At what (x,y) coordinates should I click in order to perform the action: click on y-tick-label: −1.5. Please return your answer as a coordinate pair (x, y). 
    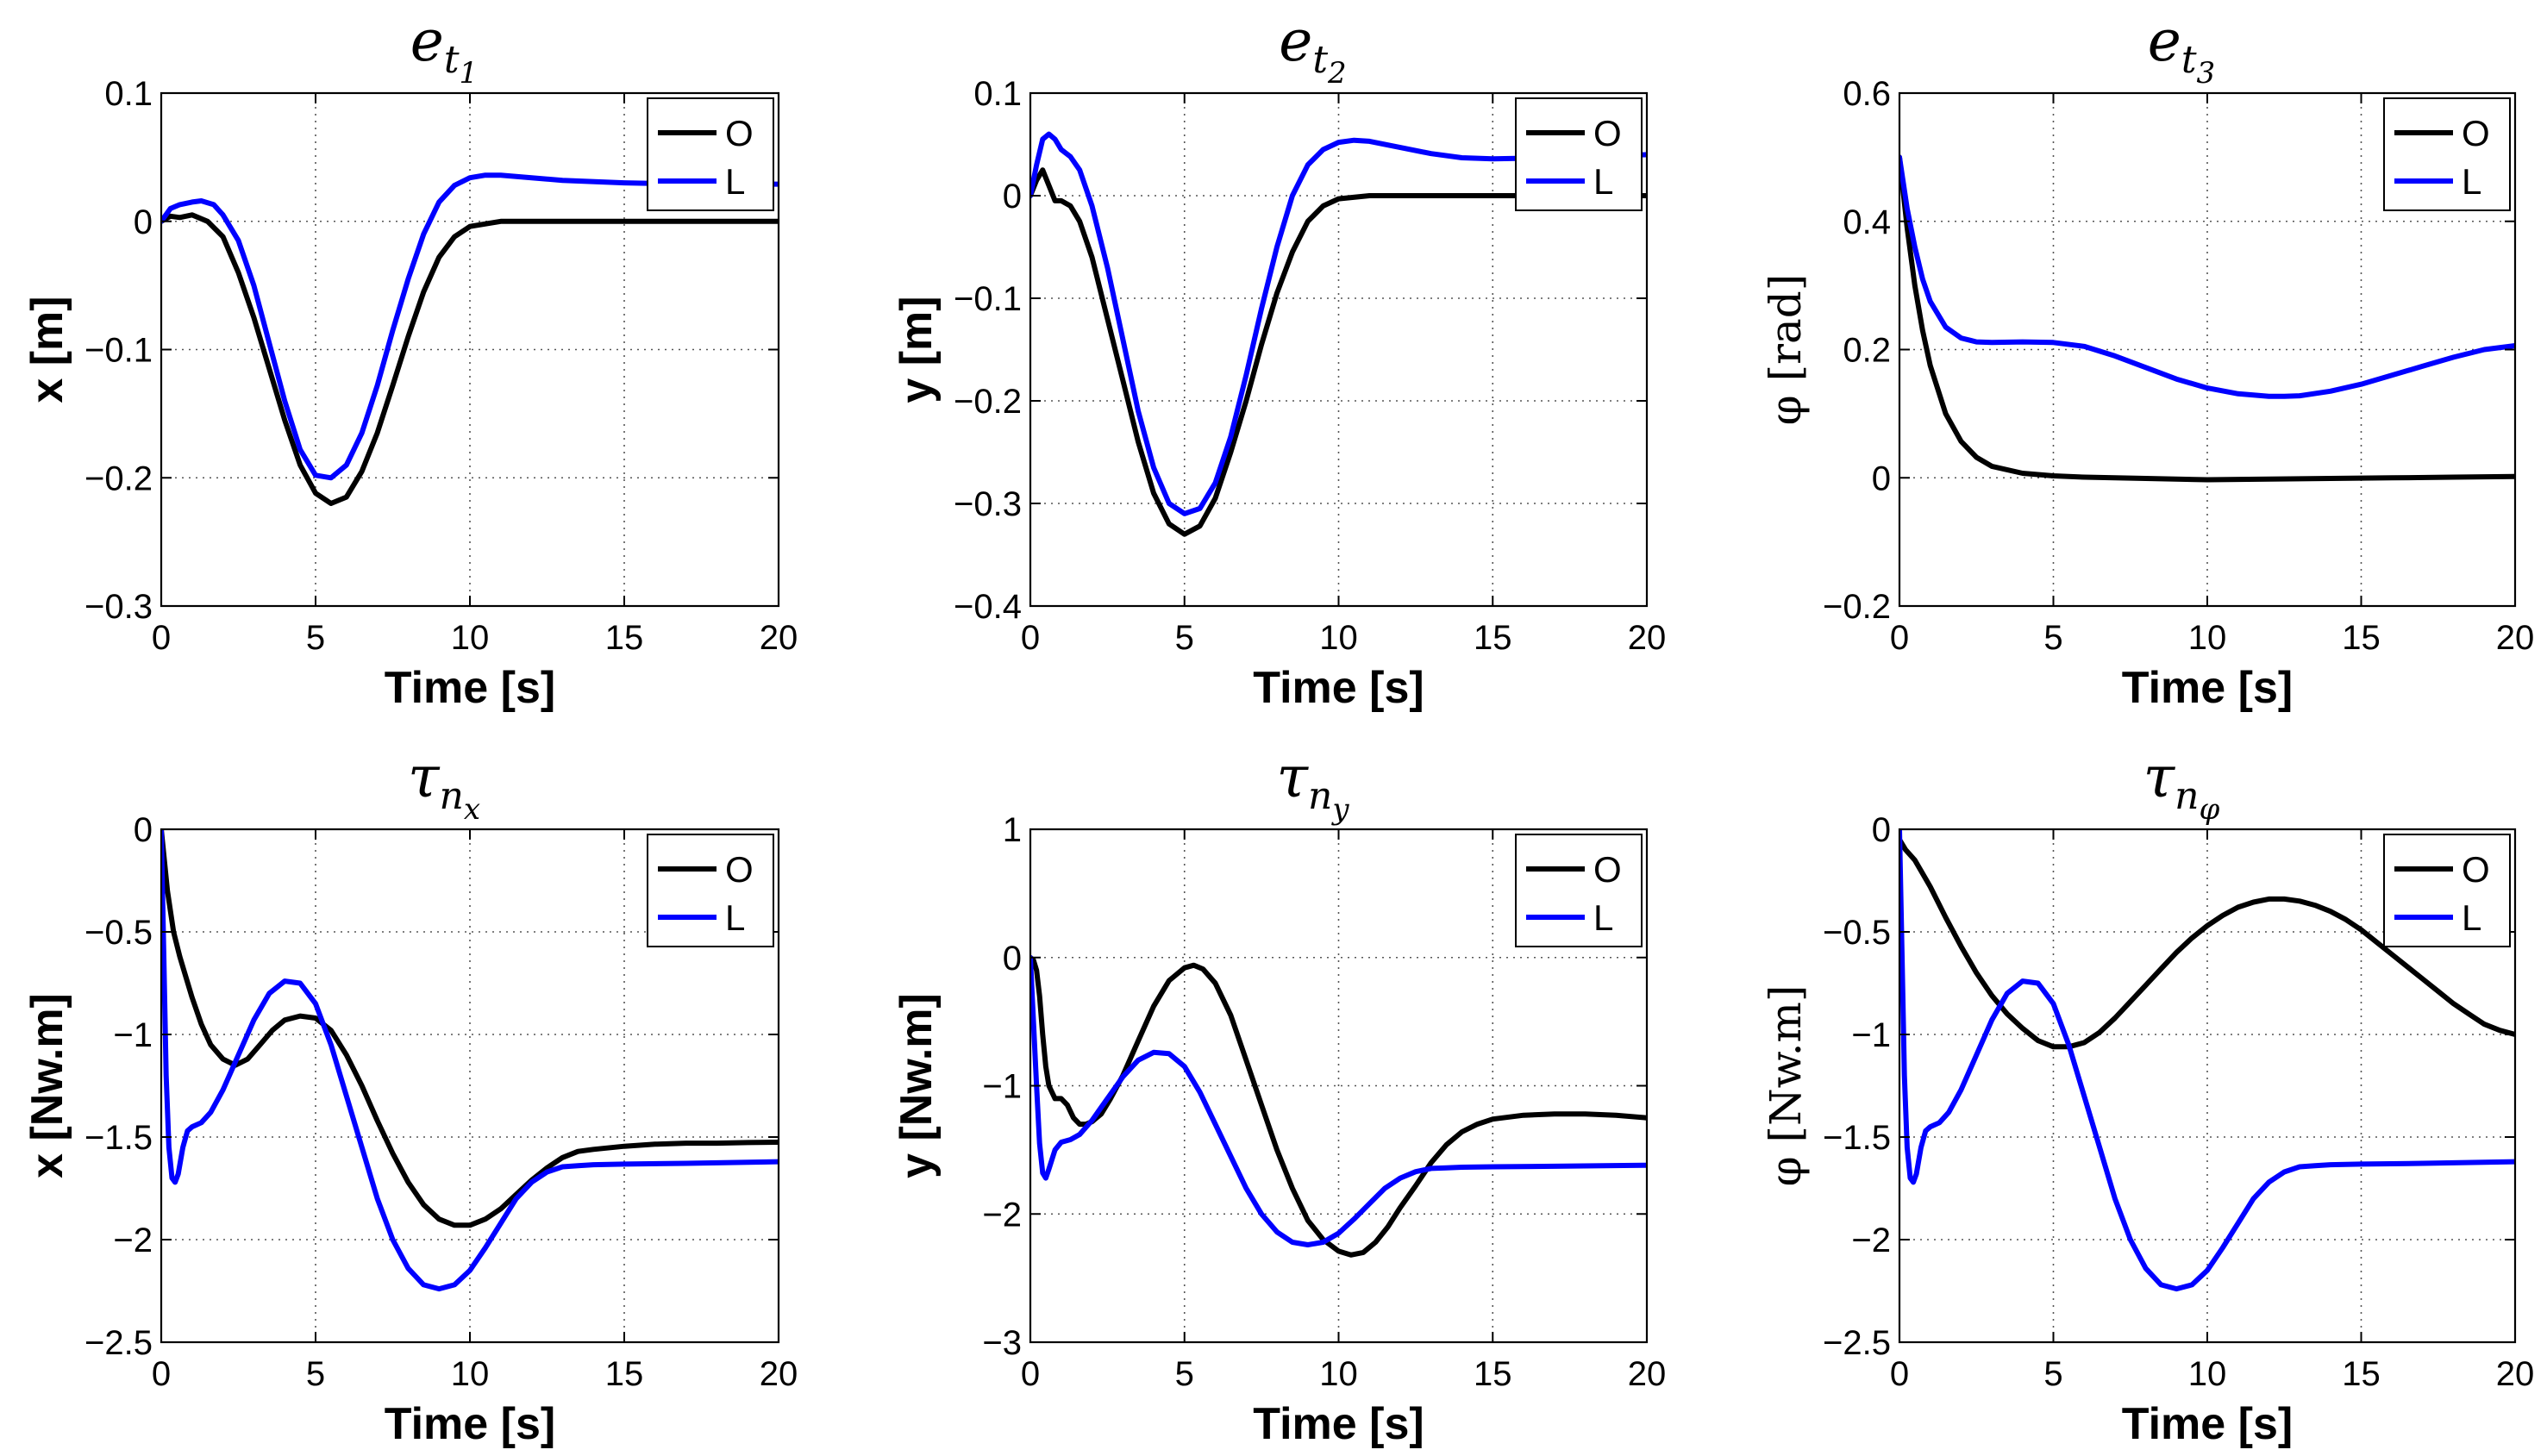
    Looking at the image, I should click on (119, 1138).